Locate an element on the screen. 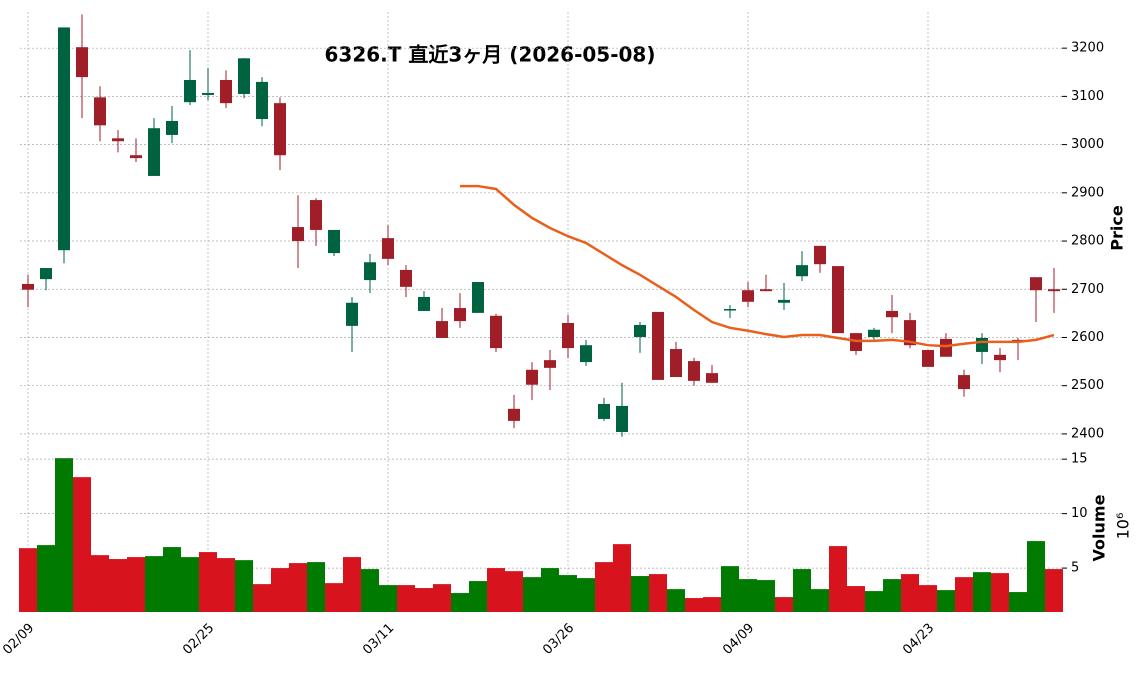  x-tick-label: 03/26 is located at coordinates (558, 639).